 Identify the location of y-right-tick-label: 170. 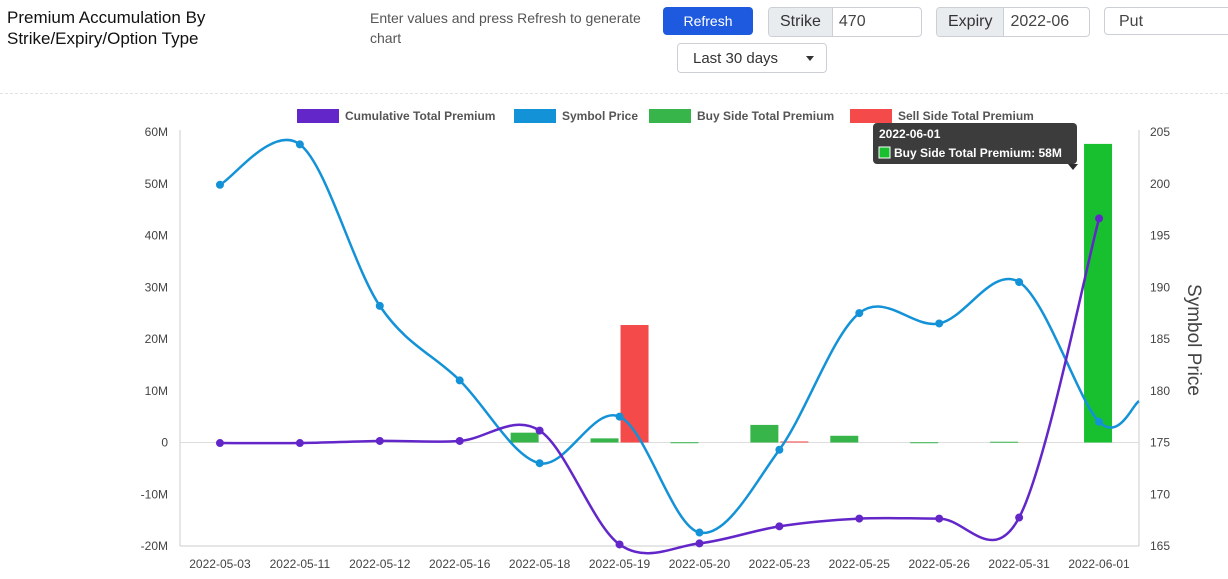
(1160, 494).